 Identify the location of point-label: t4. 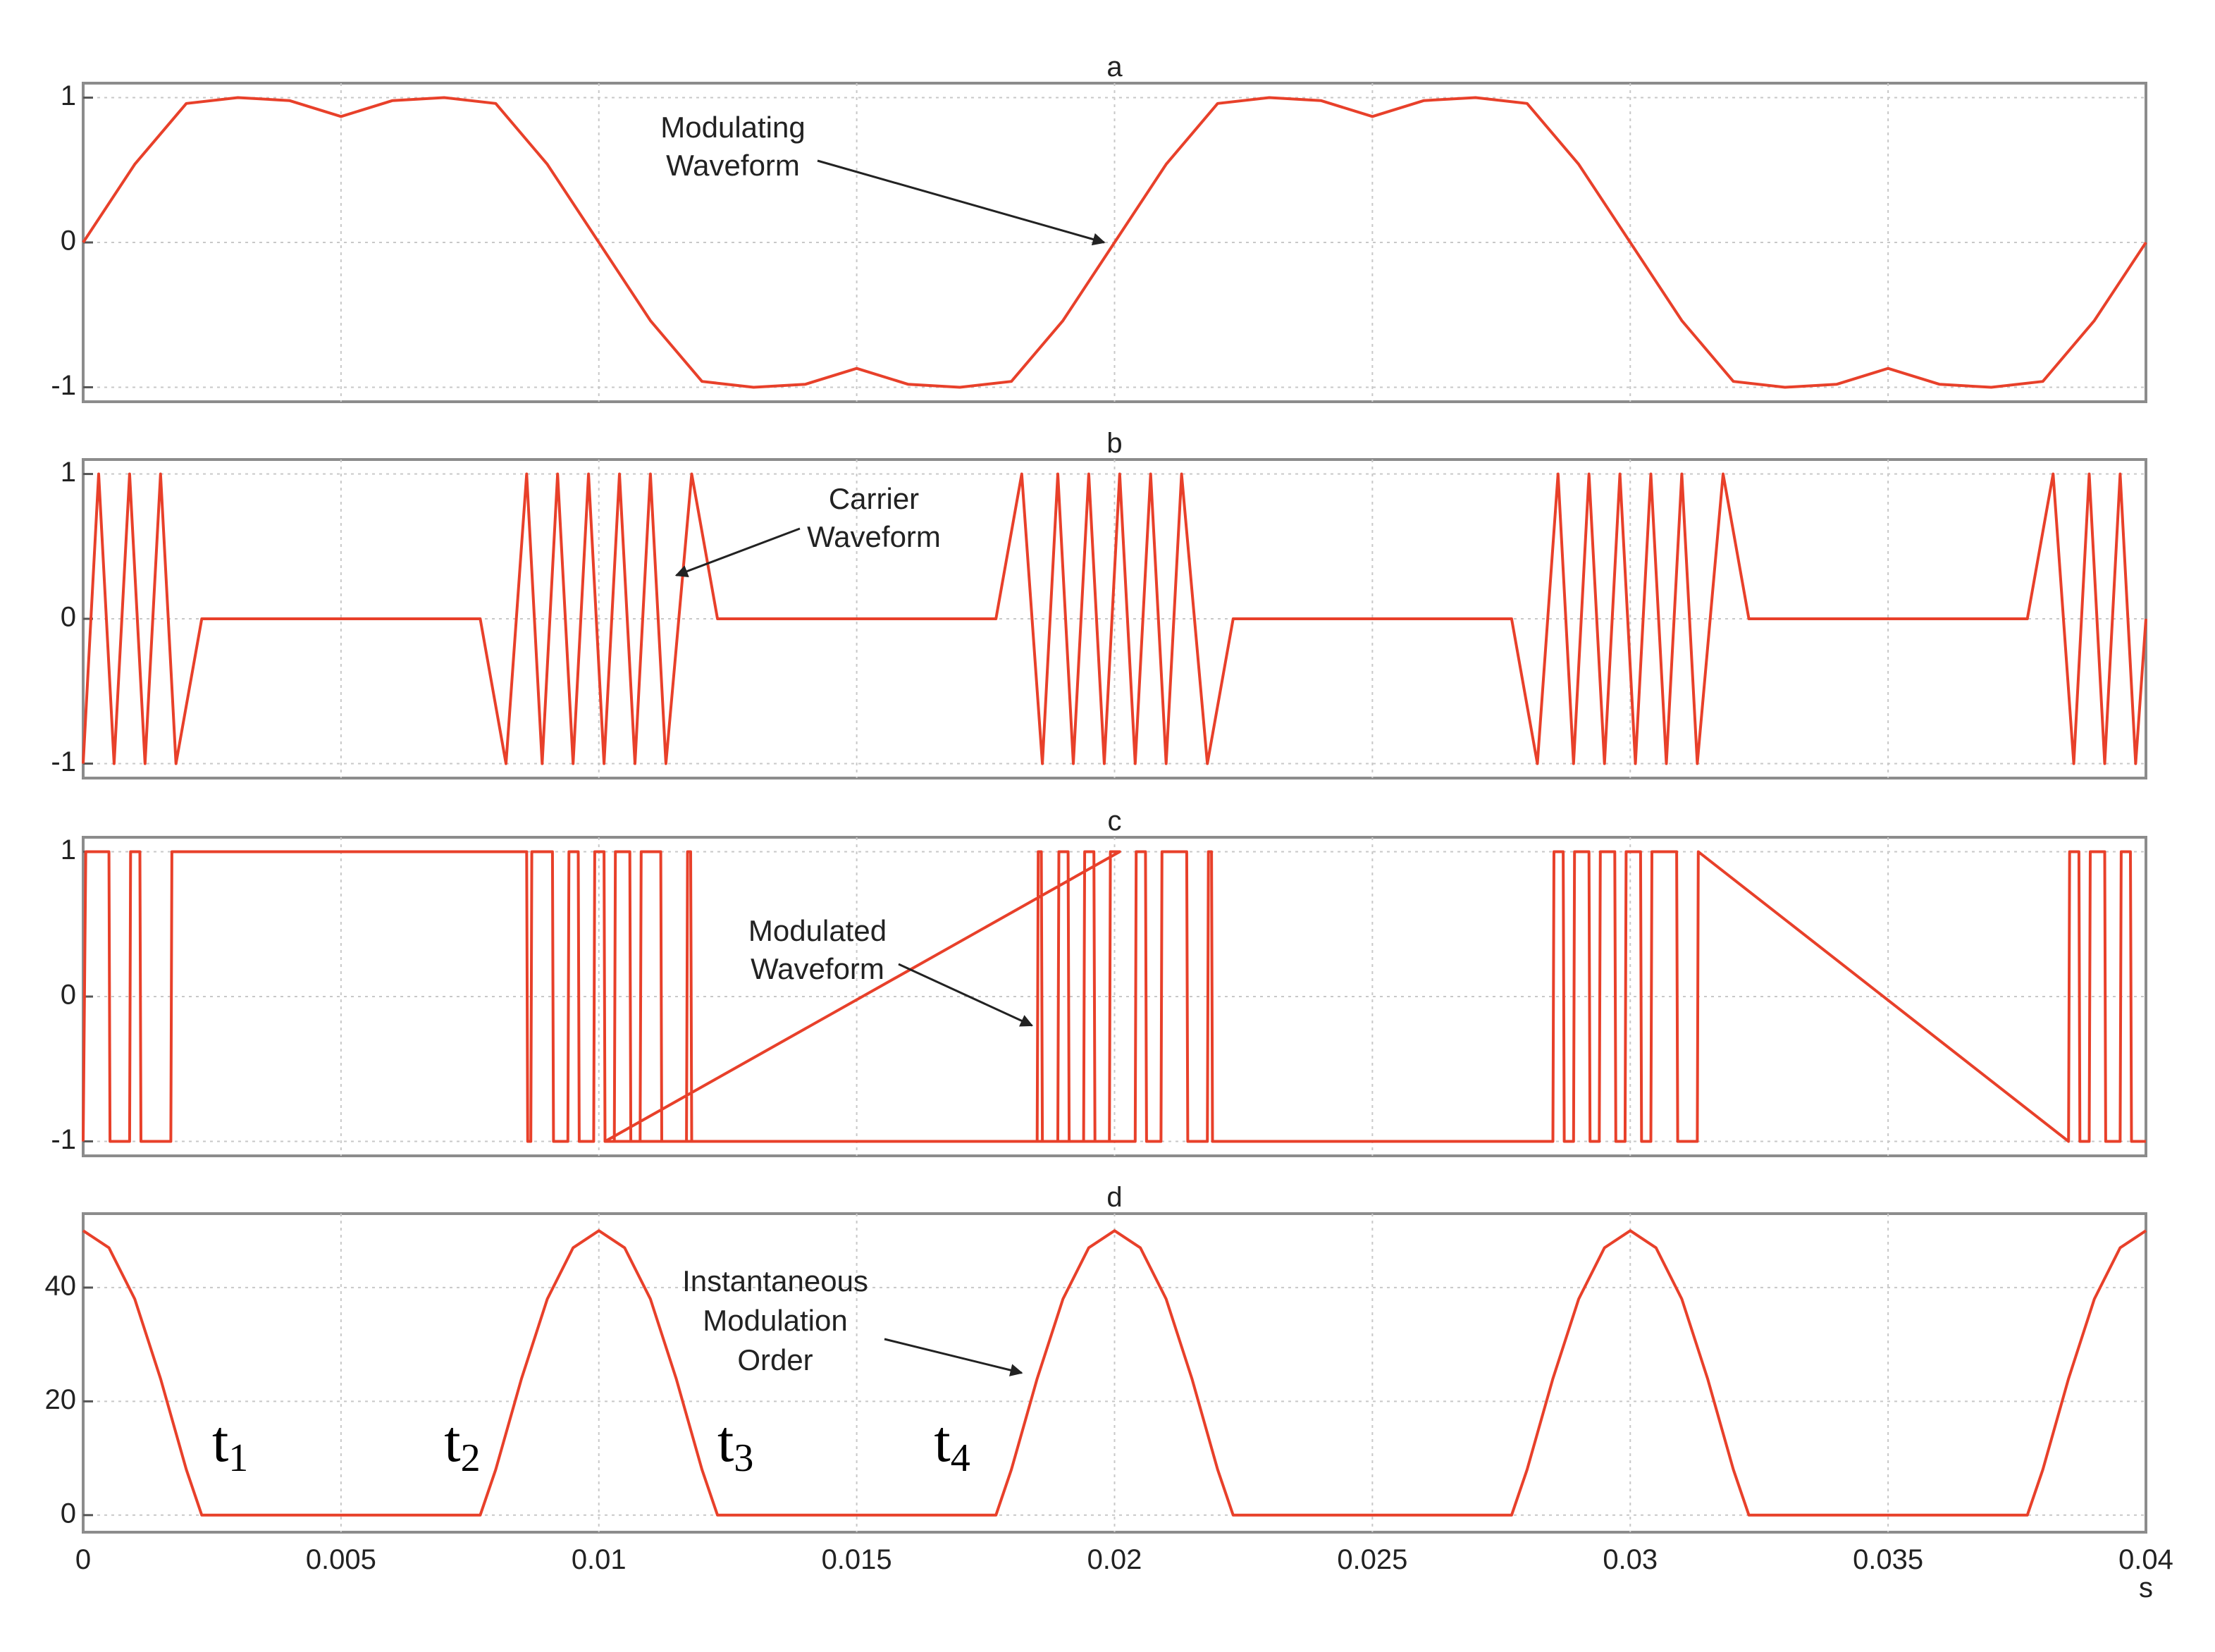
(952, 1445).